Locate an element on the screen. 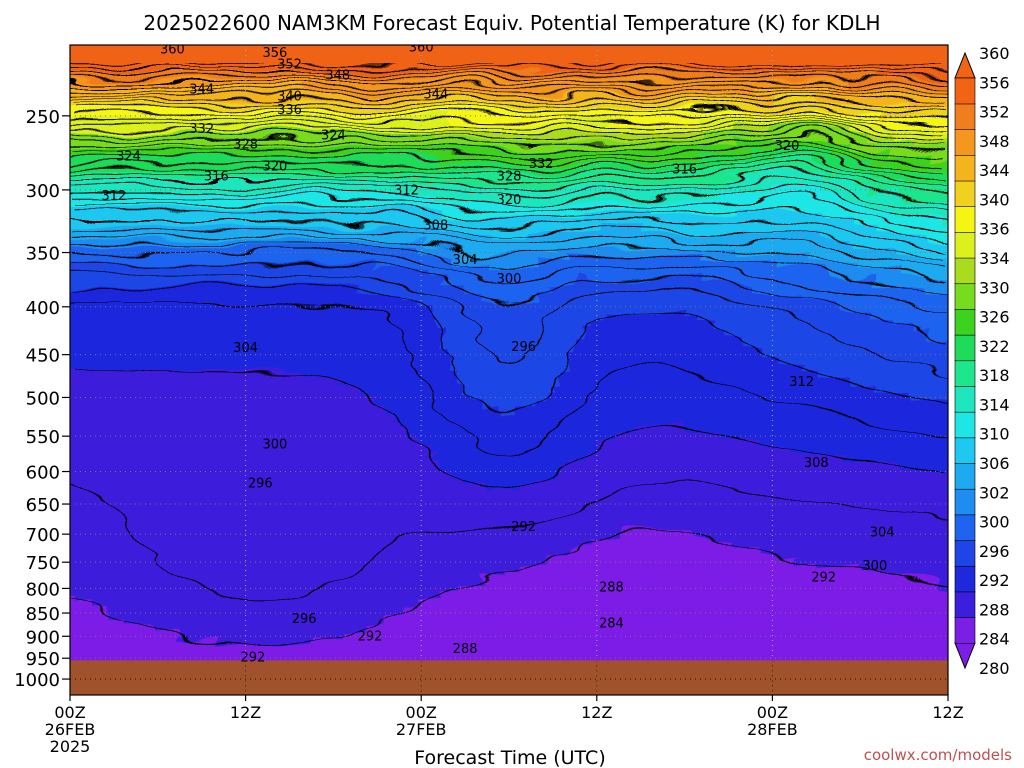 The height and width of the screenshot is (768, 1024). x-tick-label-year: 2025 is located at coordinates (70, 746).